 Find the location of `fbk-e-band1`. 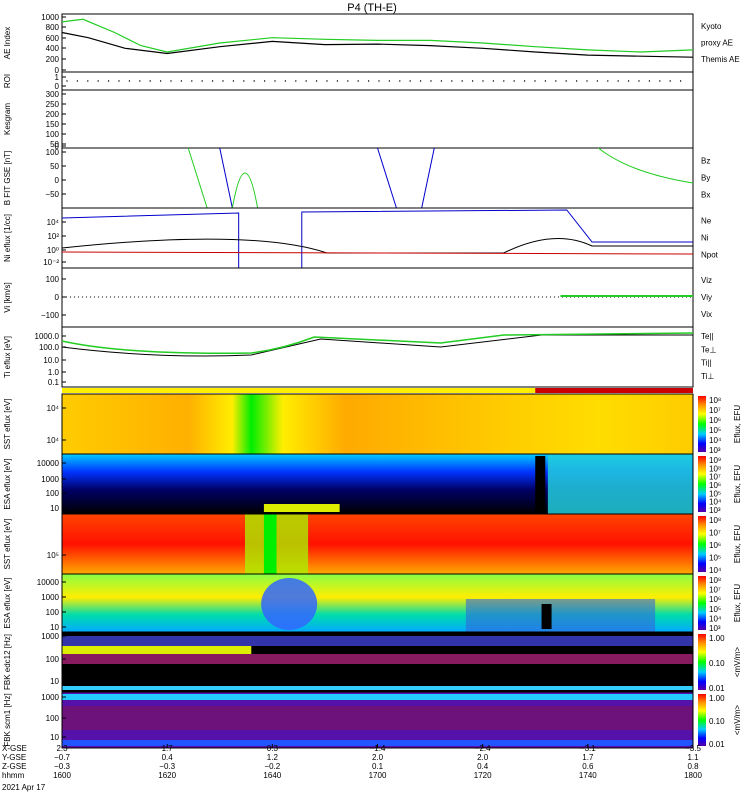

fbk-e-band1 is located at coordinates (377, 641).